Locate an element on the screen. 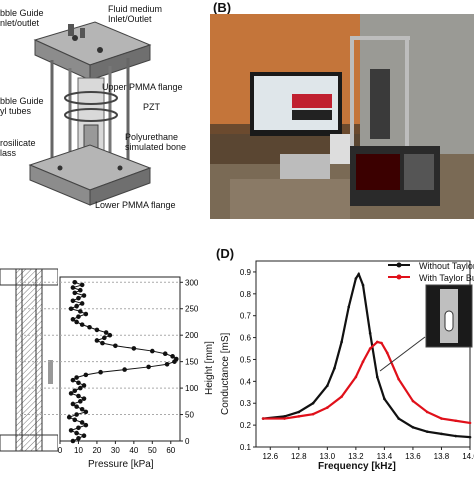  legend-with-taylor: With Taylor Bub is located at coordinates (446, 278).